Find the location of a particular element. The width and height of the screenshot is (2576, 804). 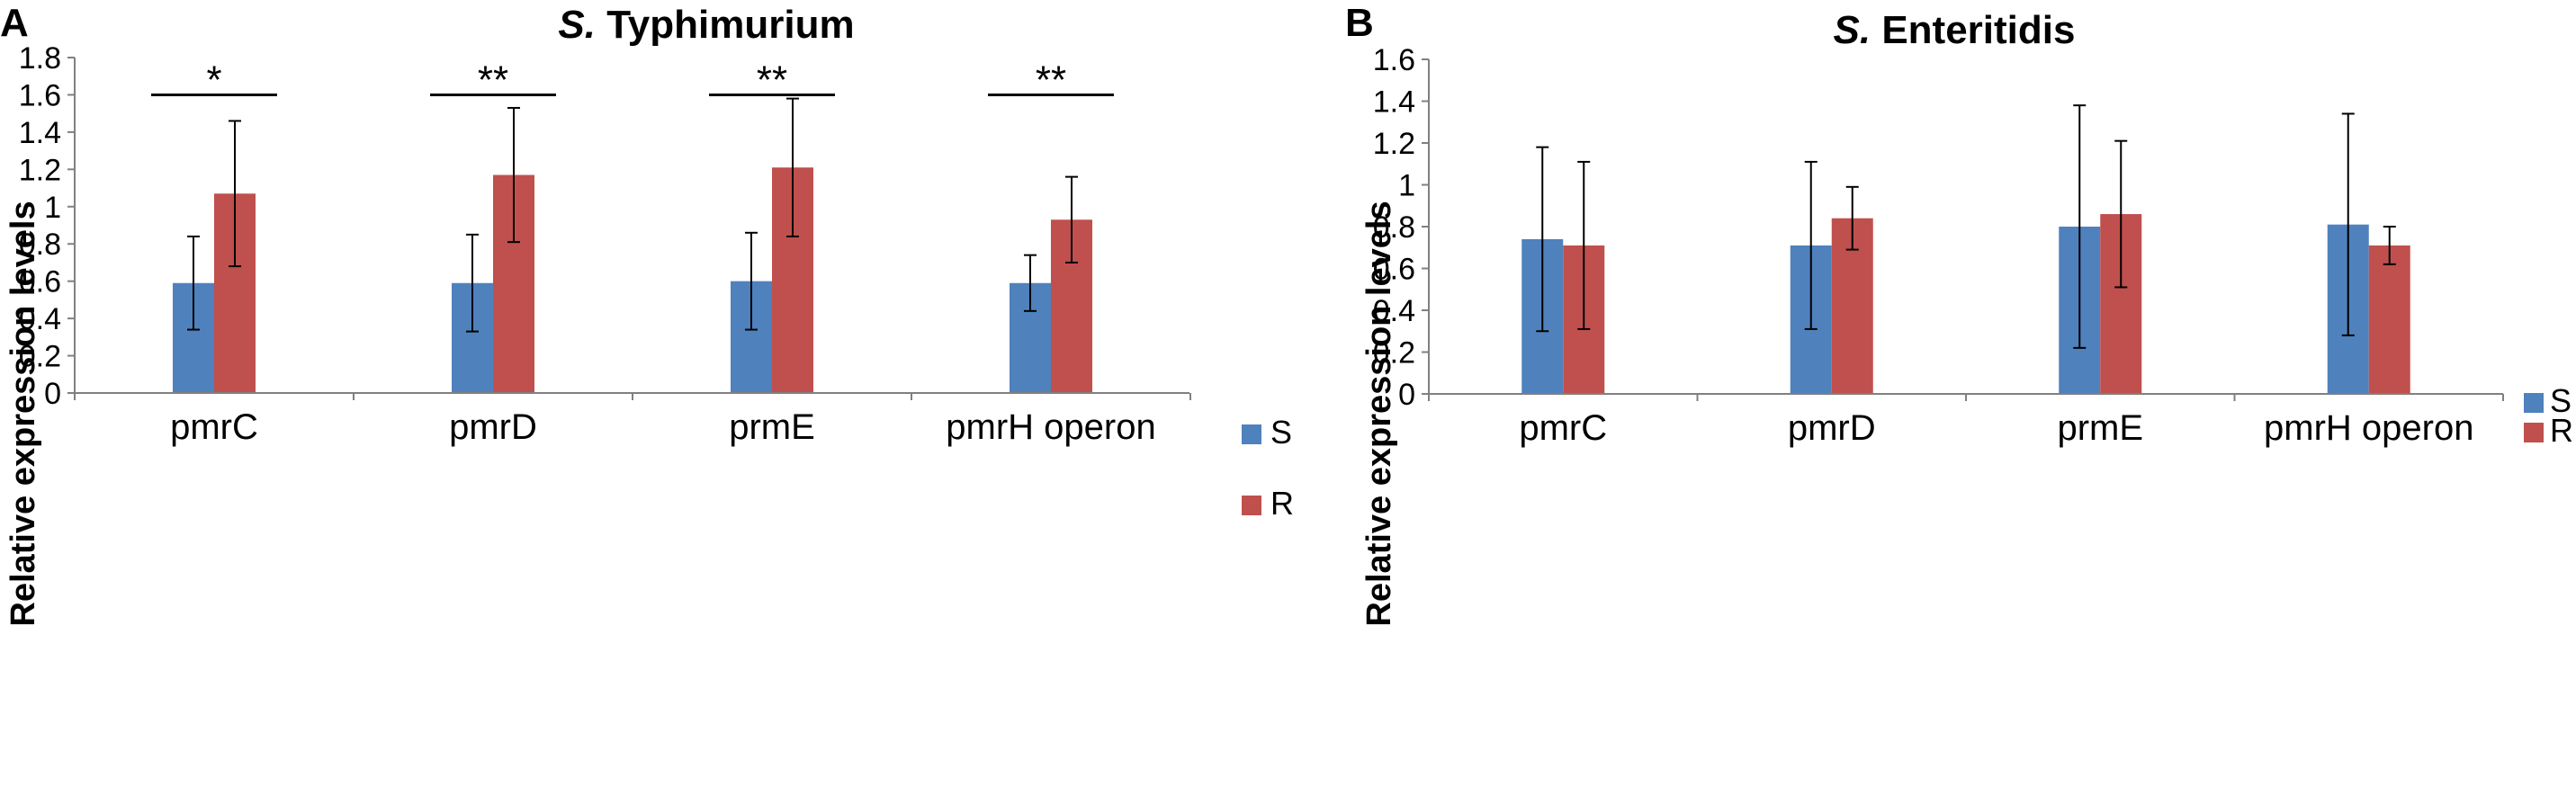

panel-a-legend: S R is located at coordinates (1268, 468).